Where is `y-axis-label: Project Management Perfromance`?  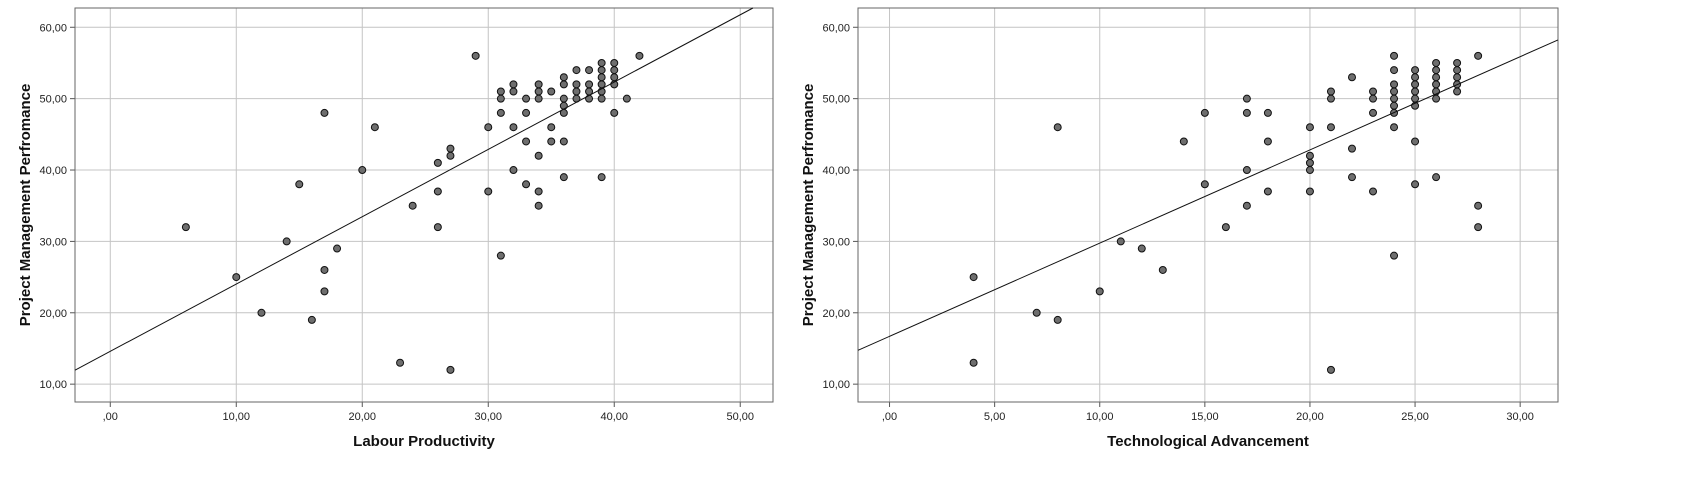 y-axis-label: Project Management Perfromance is located at coordinates (808, 205).